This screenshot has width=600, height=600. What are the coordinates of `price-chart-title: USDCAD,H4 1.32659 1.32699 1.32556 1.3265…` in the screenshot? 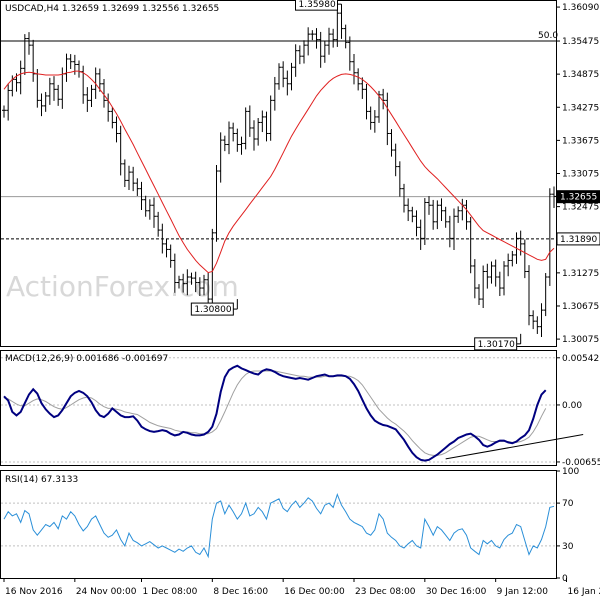 It's located at (112, 9).